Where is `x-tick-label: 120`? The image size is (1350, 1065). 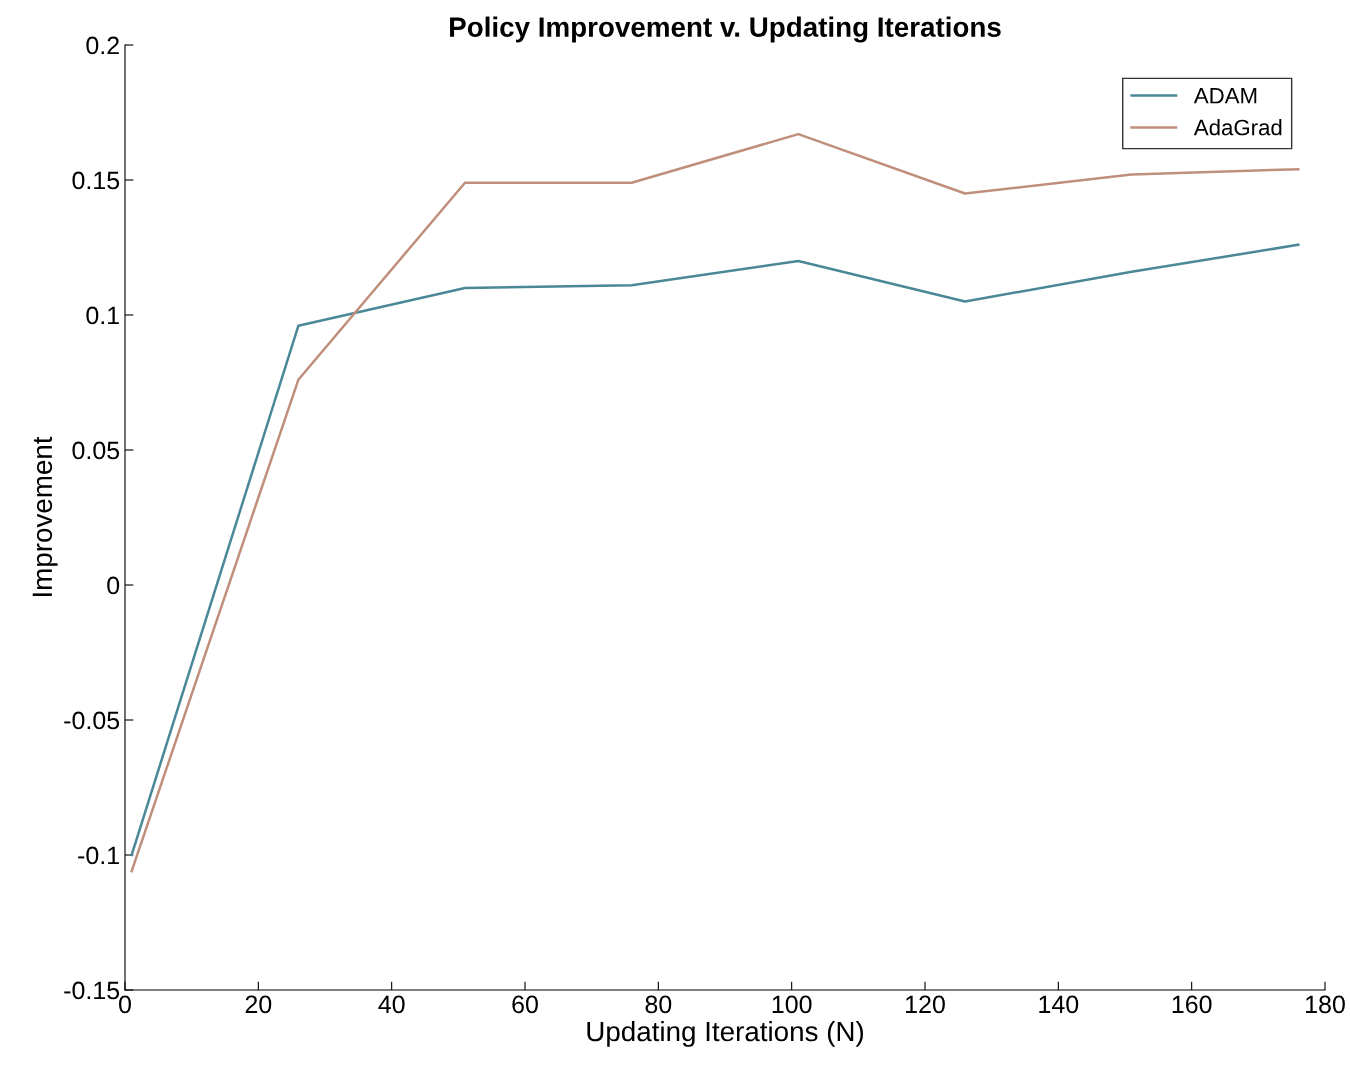
x-tick-label: 120 is located at coordinates (925, 1004).